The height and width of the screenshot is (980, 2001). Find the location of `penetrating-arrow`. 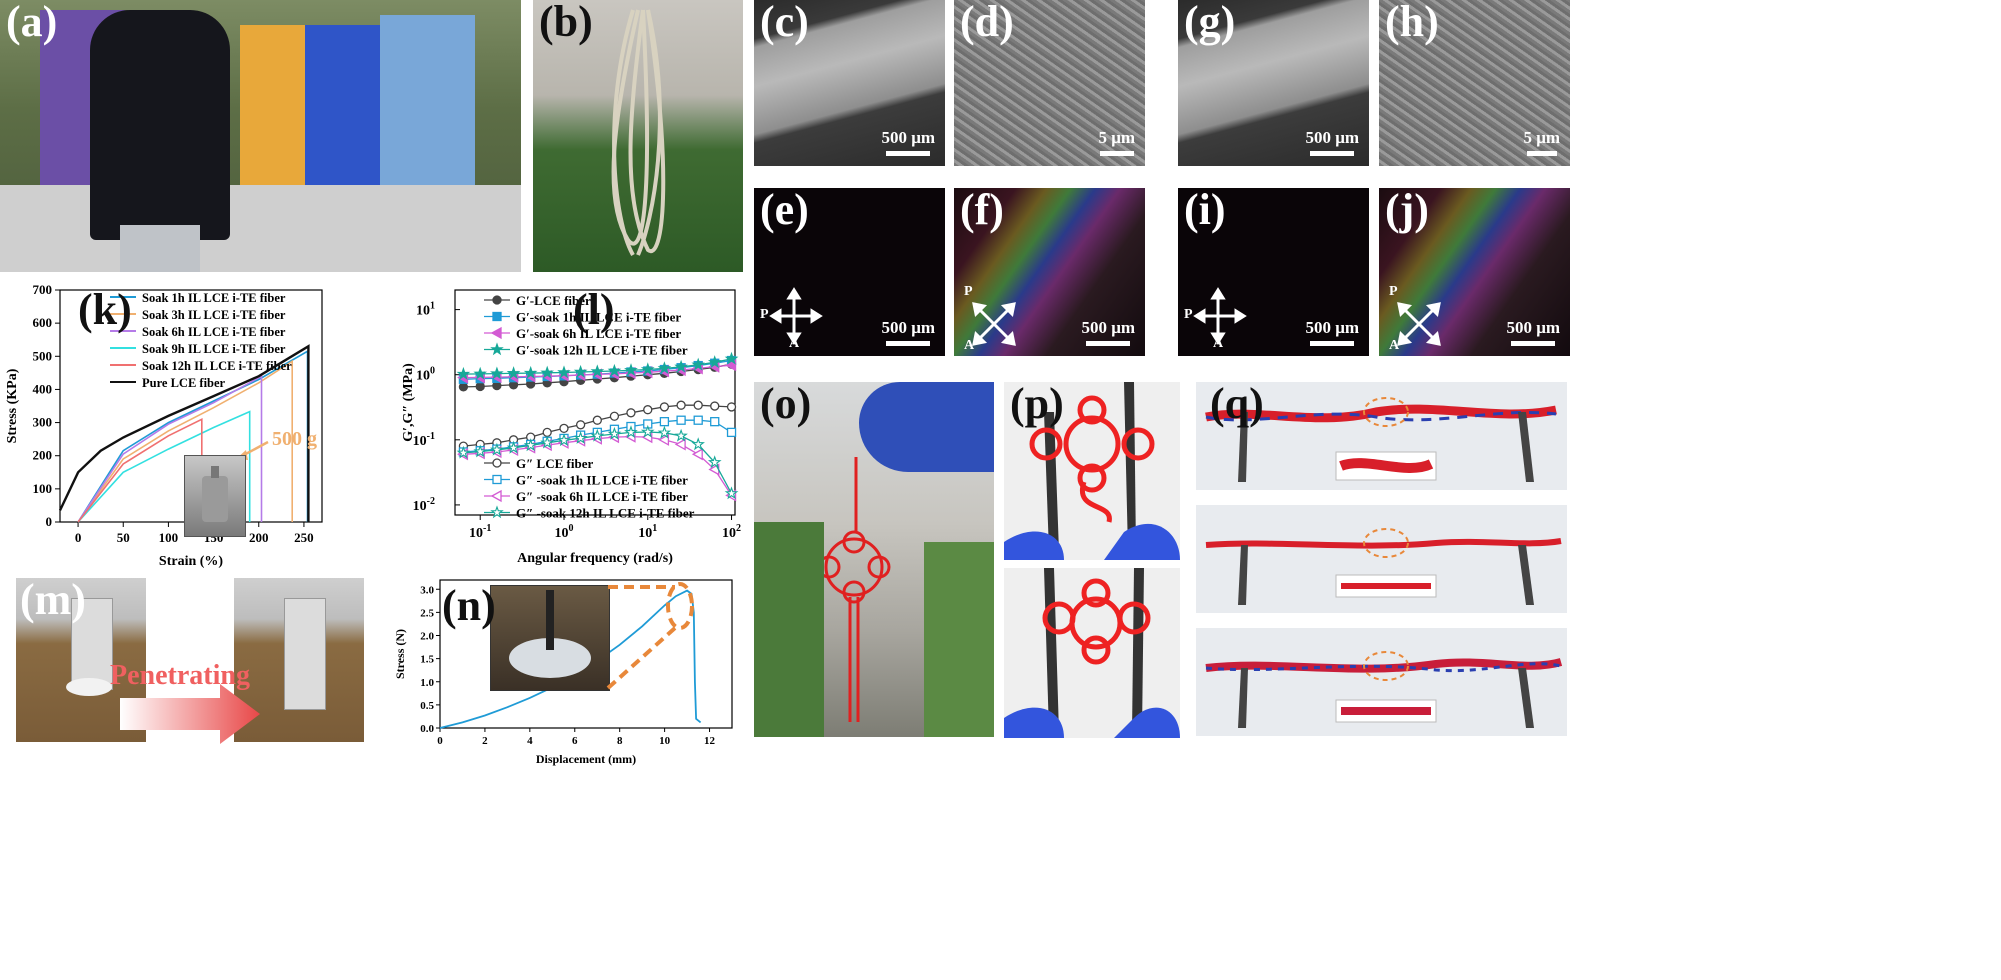

penetrating-arrow is located at coordinates (190, 714).